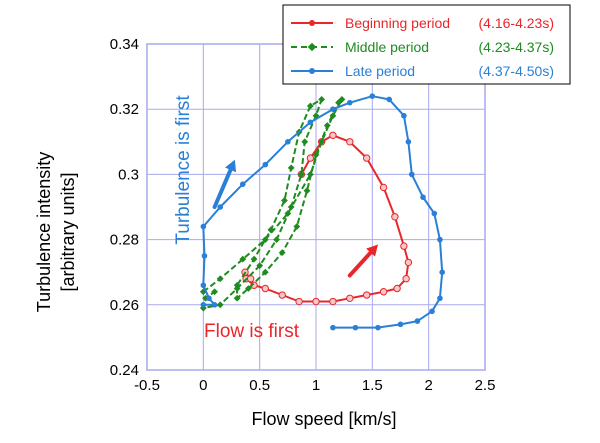 The image size is (600, 443). Describe the element at coordinates (516, 47) in the screenshot. I see `legend-range-middle: (4.23-4.37s)` at that location.